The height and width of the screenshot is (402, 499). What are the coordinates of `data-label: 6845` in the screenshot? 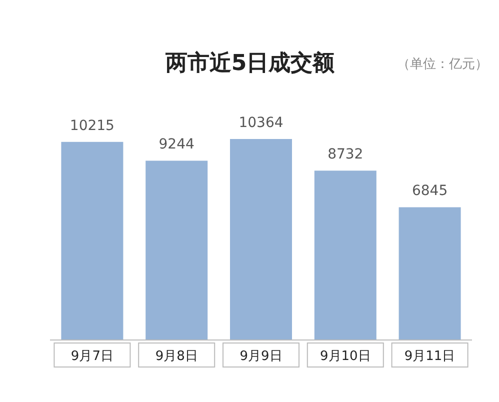 It's located at (430, 191).